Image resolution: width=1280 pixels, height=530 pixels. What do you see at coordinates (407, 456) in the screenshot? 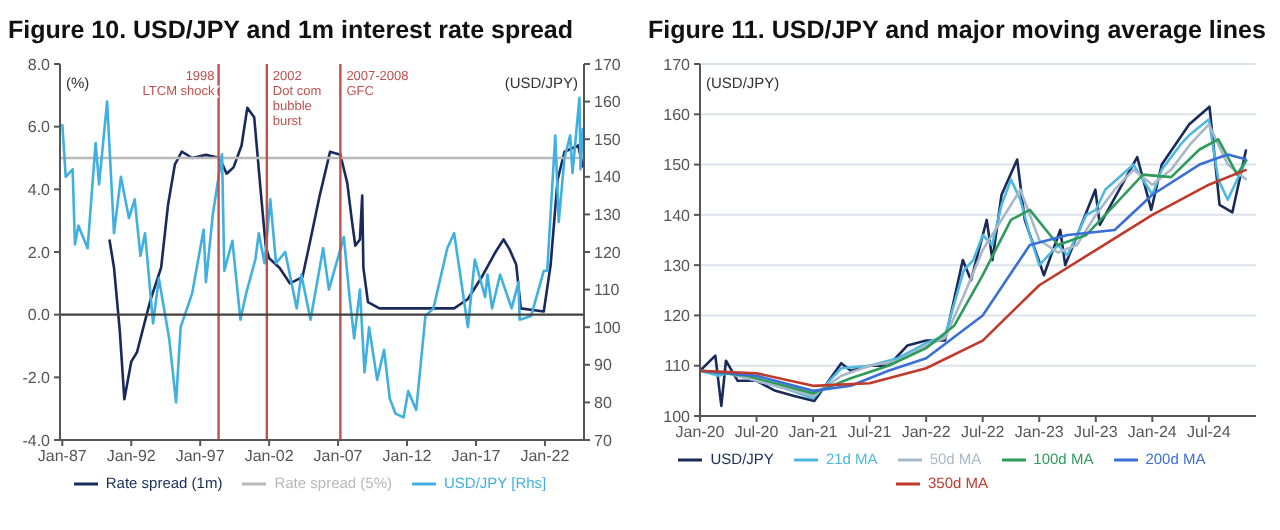
I see `x-tick-label: Jan-12` at bounding box center [407, 456].